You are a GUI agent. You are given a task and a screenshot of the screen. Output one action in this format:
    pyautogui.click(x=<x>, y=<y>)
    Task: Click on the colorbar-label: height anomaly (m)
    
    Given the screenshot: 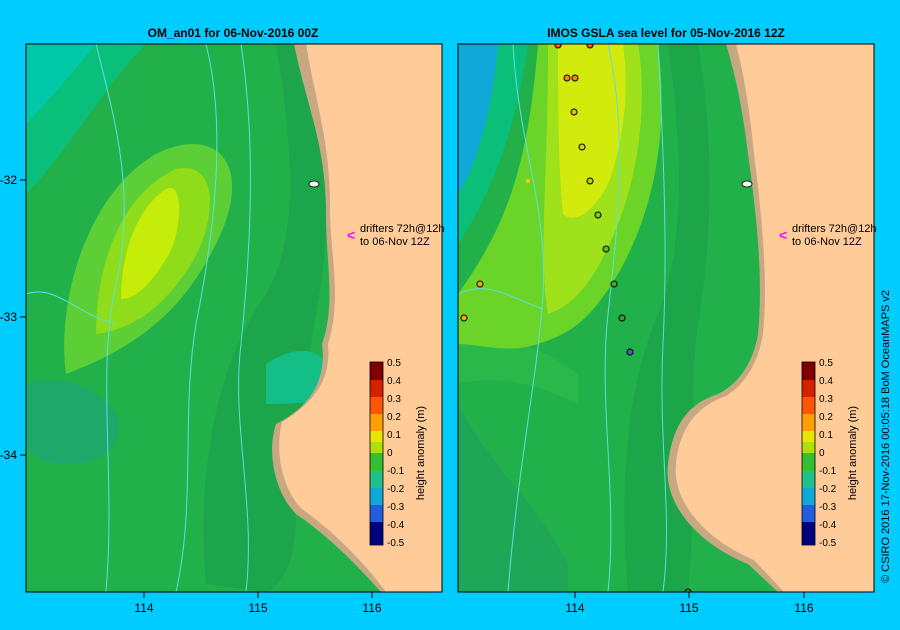 What is the action you would take?
    pyautogui.click(x=421, y=453)
    